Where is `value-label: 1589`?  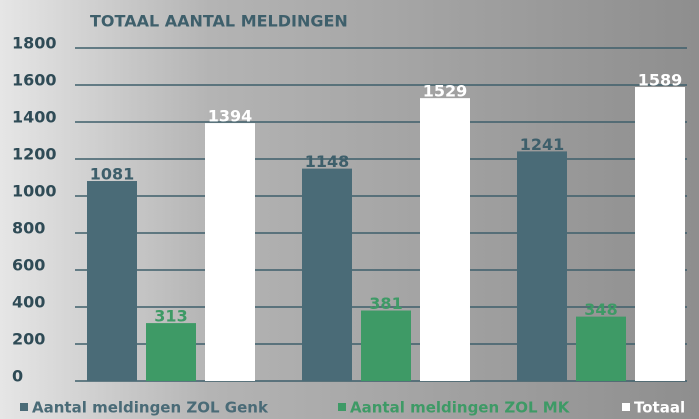
value-label: 1589 is located at coordinates (660, 80).